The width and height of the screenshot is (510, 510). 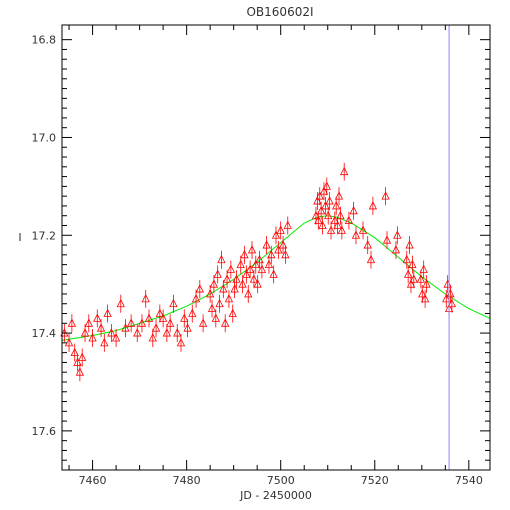 What do you see at coordinates (19, 237) in the screenshot?
I see `y-axis-label: I` at bounding box center [19, 237].